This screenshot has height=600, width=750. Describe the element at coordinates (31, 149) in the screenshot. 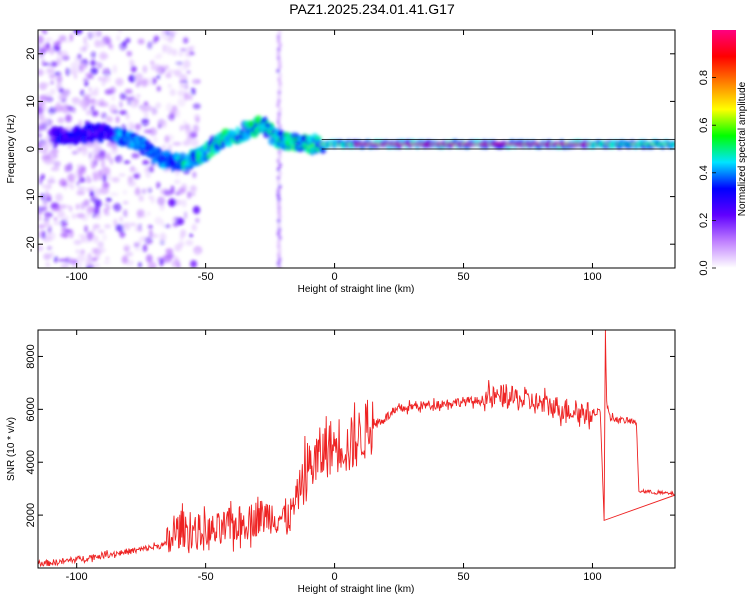

I see `y-tick-label: 0` at that location.